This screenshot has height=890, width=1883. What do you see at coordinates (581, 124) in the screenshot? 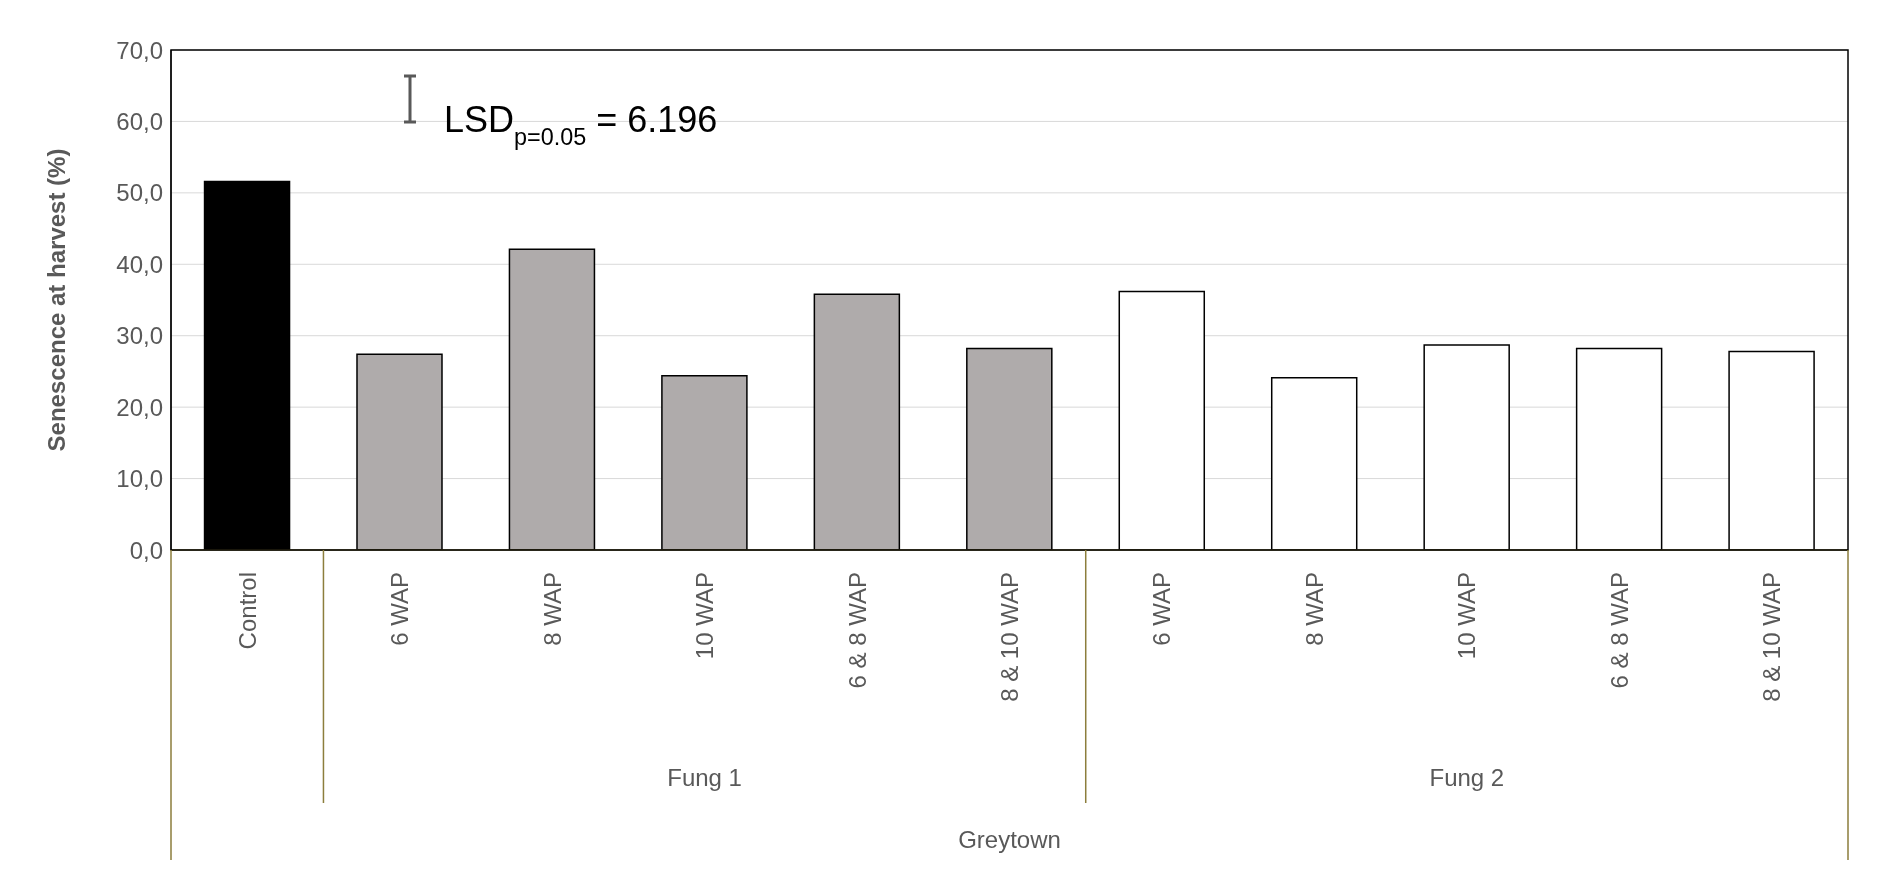
I see `annotation: LSD$_{p=0.05}$ = 6.196` at bounding box center [581, 124].